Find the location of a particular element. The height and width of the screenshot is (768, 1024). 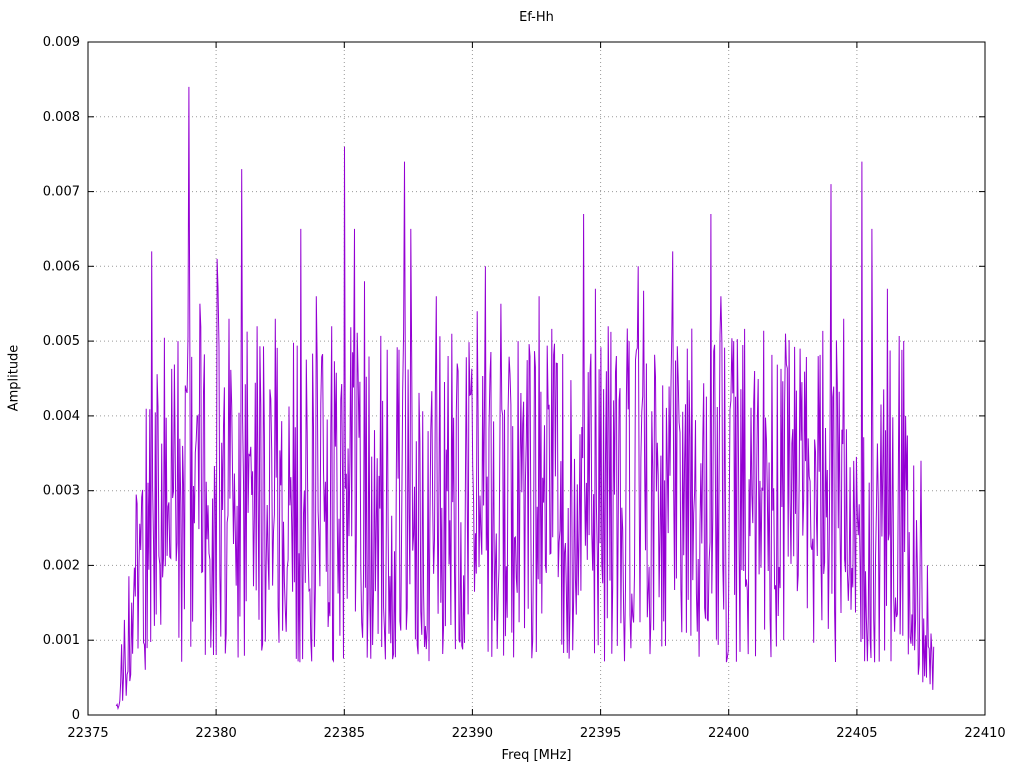

x-tick-label: 22390 is located at coordinates (472, 733).